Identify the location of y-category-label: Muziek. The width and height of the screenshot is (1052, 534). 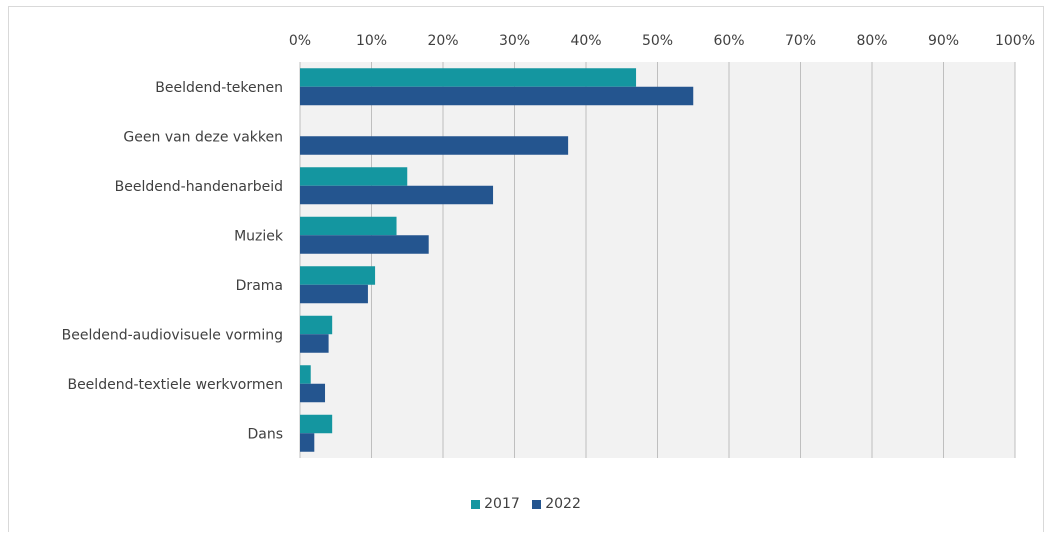
(259, 236).